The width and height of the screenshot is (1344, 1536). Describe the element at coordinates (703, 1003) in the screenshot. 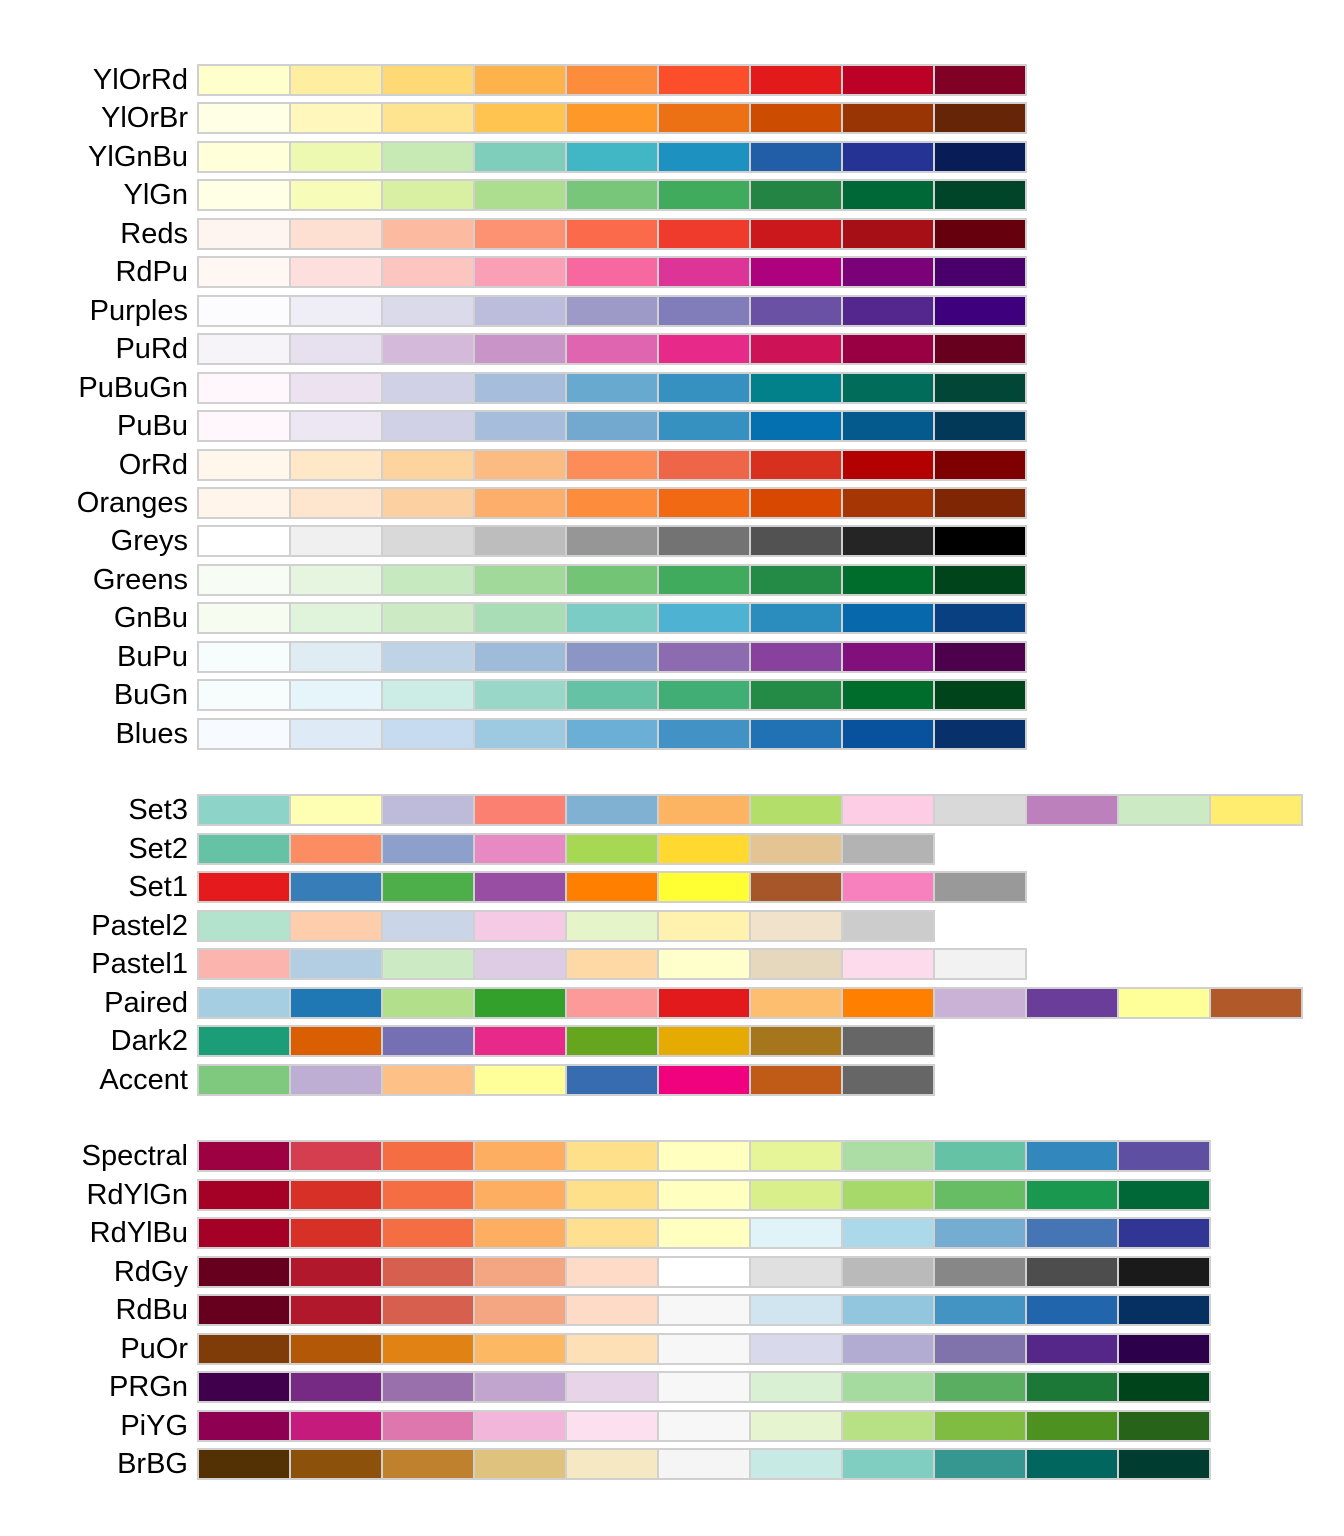

I see `palette-row-paired: Paired` at that location.